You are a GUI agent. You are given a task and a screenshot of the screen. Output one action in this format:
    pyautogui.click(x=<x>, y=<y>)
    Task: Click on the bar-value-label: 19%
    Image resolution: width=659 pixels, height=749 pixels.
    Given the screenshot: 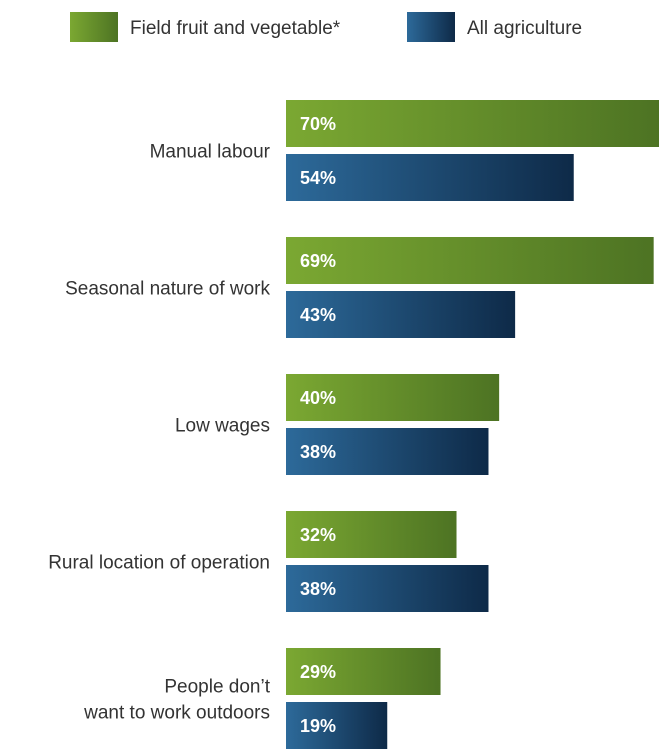 What is the action you would take?
    pyautogui.click(x=318, y=726)
    